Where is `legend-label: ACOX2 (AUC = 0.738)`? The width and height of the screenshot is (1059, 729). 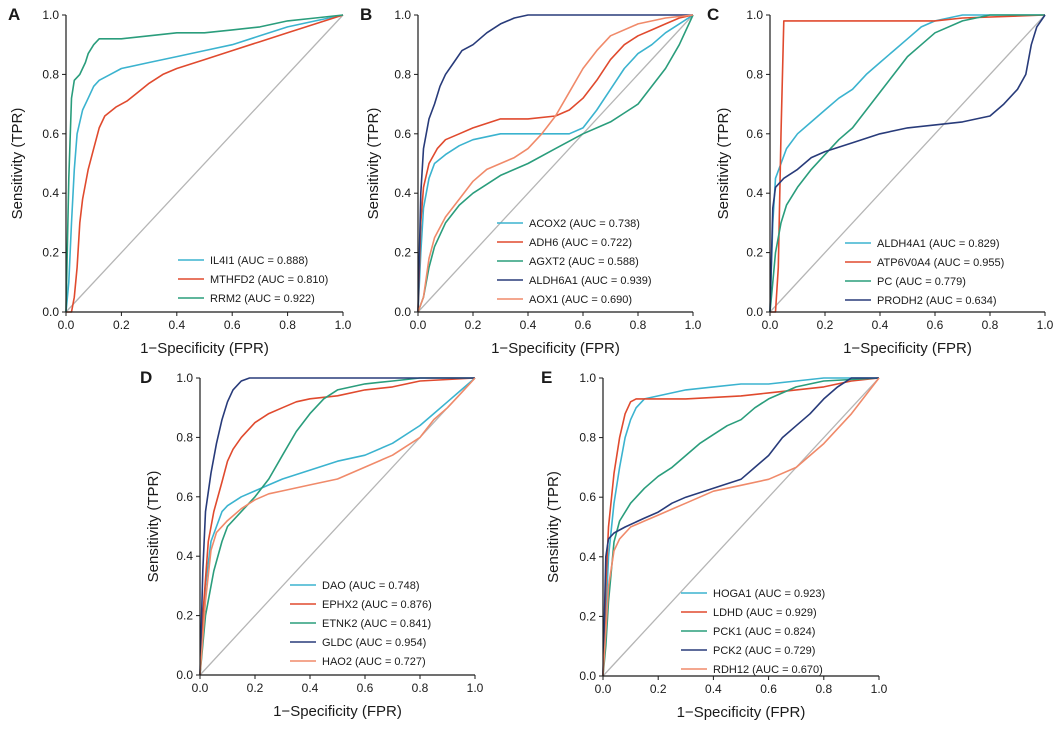 legend-label: ACOX2 (AUC = 0.738) is located at coordinates (584, 224).